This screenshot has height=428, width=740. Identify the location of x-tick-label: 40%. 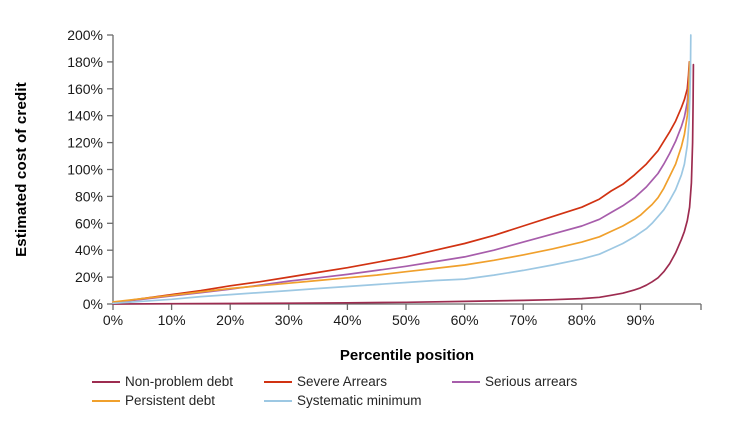
(347, 320).